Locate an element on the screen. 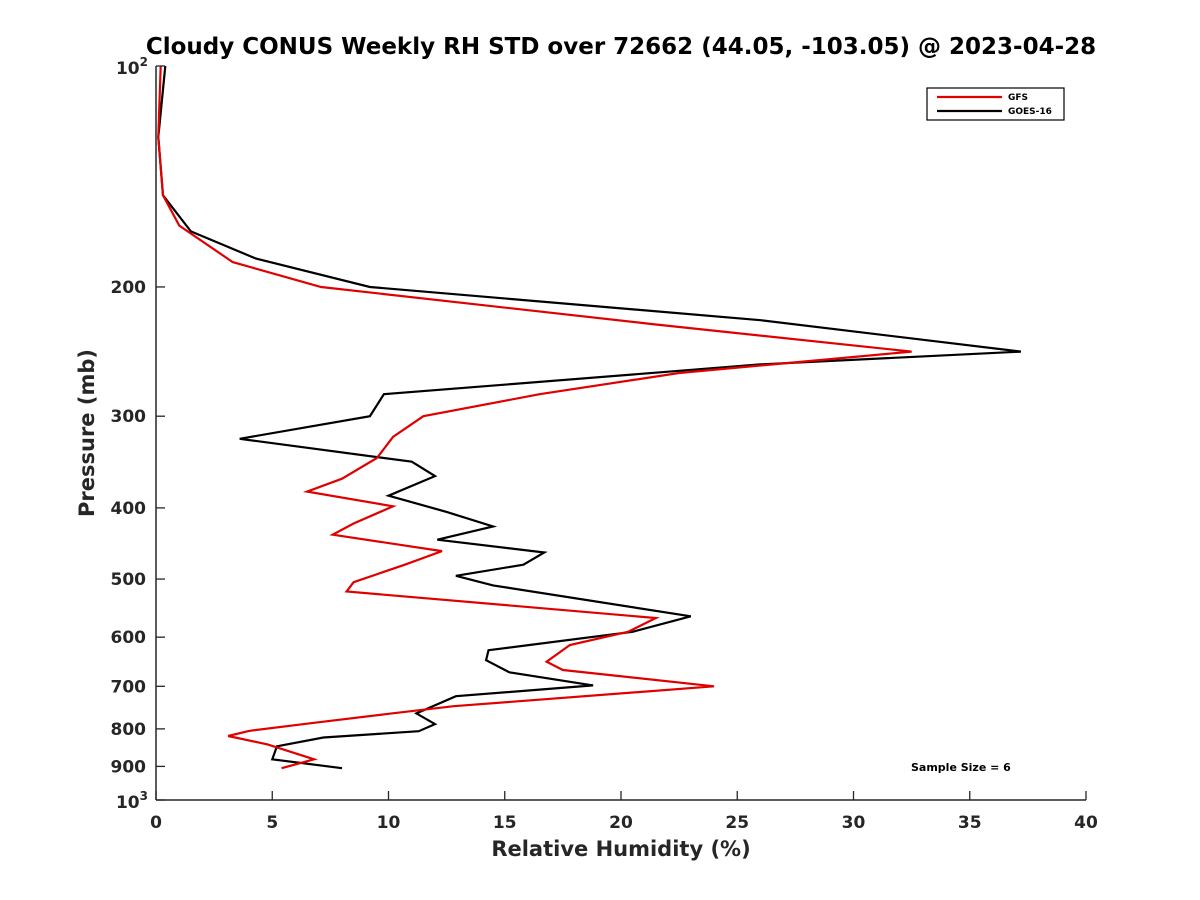 Image resolution: width=1200 pixels, height=900 pixels. legend-box is located at coordinates (995, 104).